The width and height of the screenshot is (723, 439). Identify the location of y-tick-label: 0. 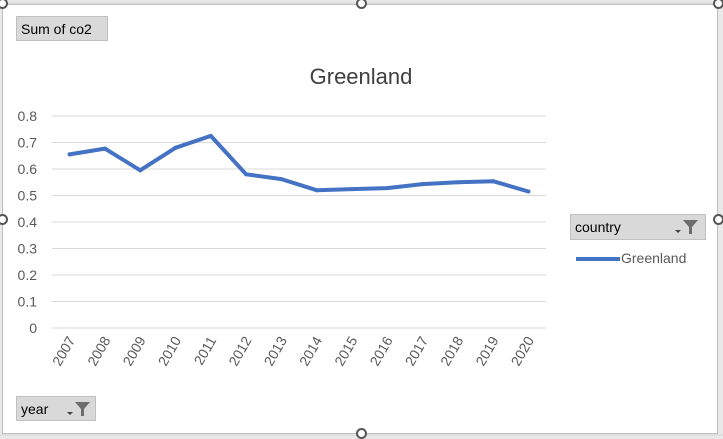
(33, 328).